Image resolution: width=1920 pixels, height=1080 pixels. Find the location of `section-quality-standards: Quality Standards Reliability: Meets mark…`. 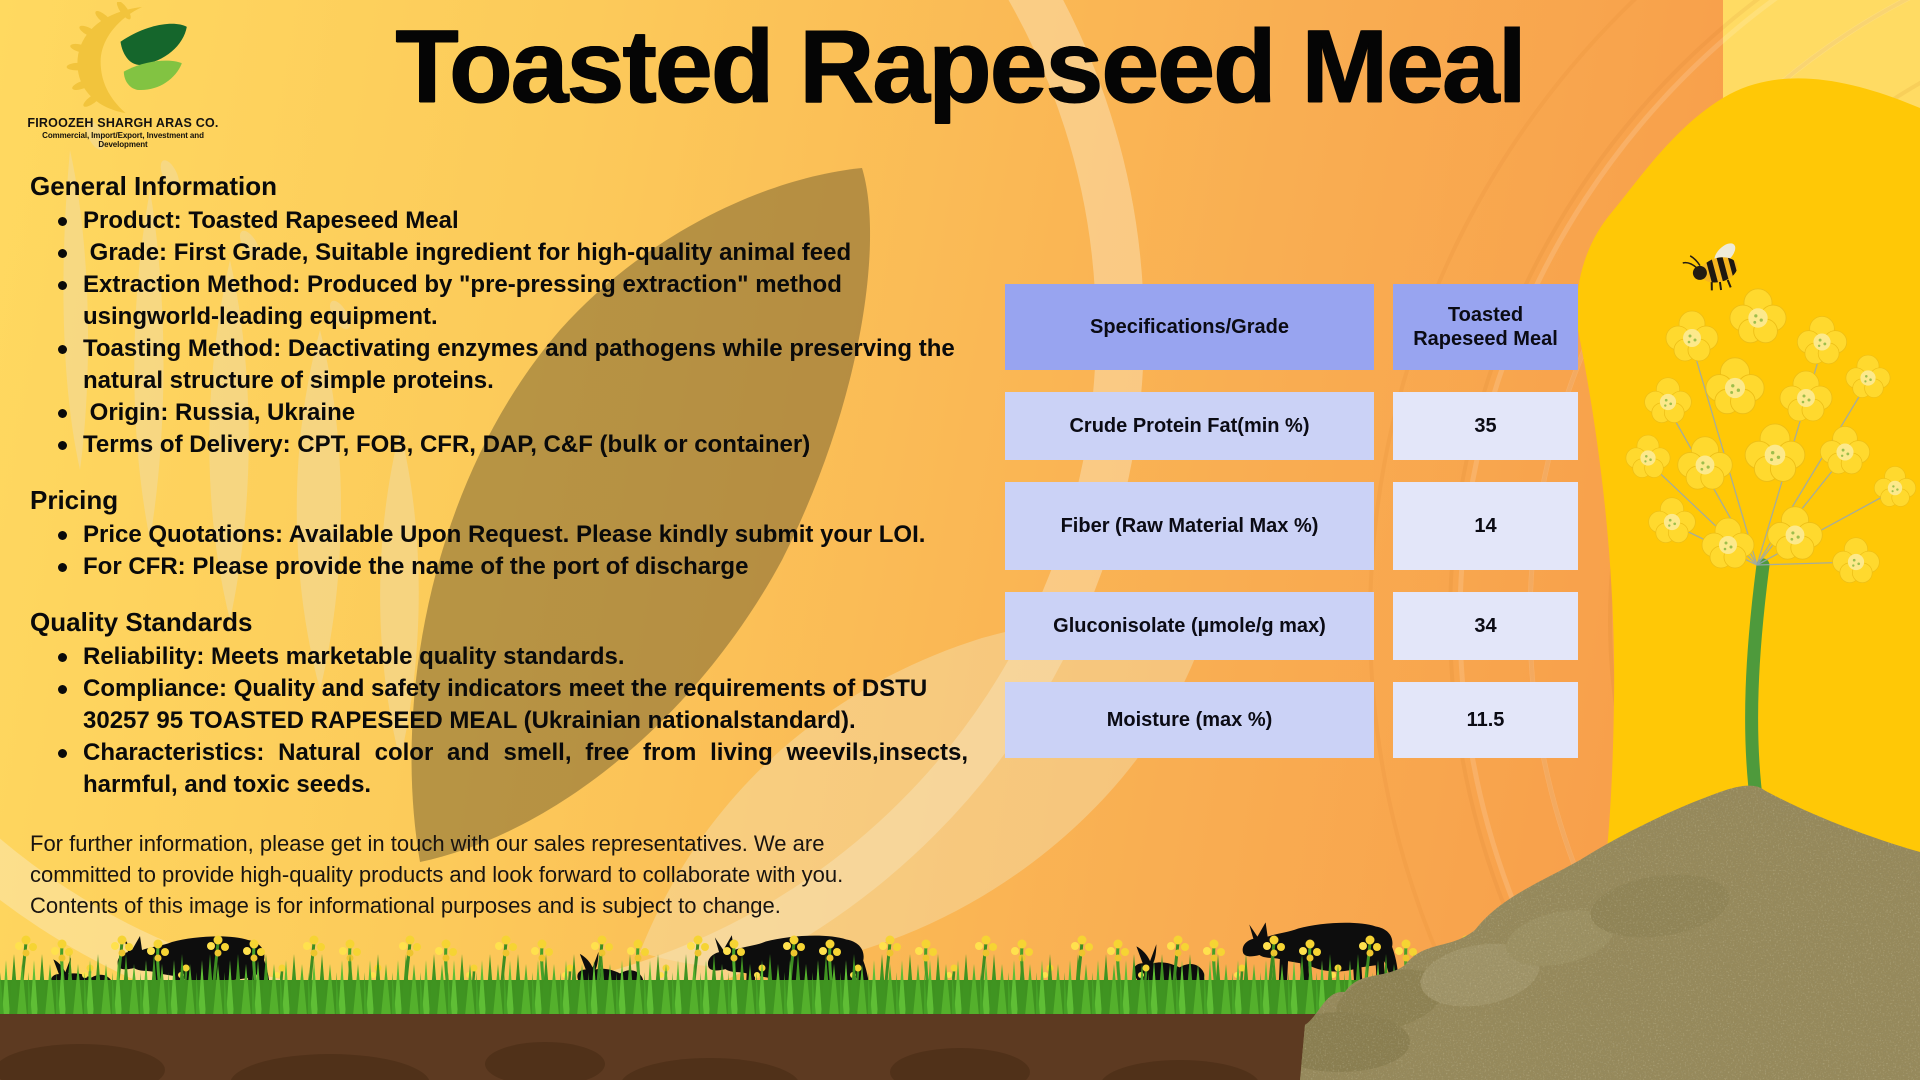

section-quality-standards: Quality Standards Reliability: Meets mark… is located at coordinates (499, 703).